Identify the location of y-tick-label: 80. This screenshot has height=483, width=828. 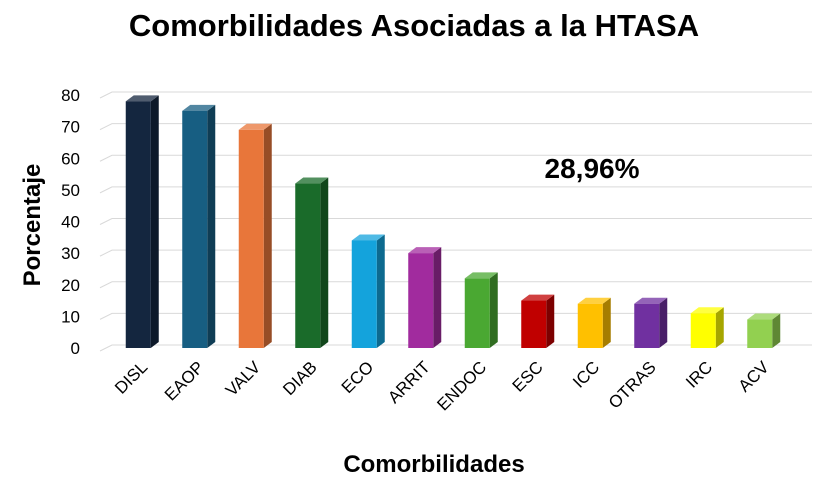
(70, 95).